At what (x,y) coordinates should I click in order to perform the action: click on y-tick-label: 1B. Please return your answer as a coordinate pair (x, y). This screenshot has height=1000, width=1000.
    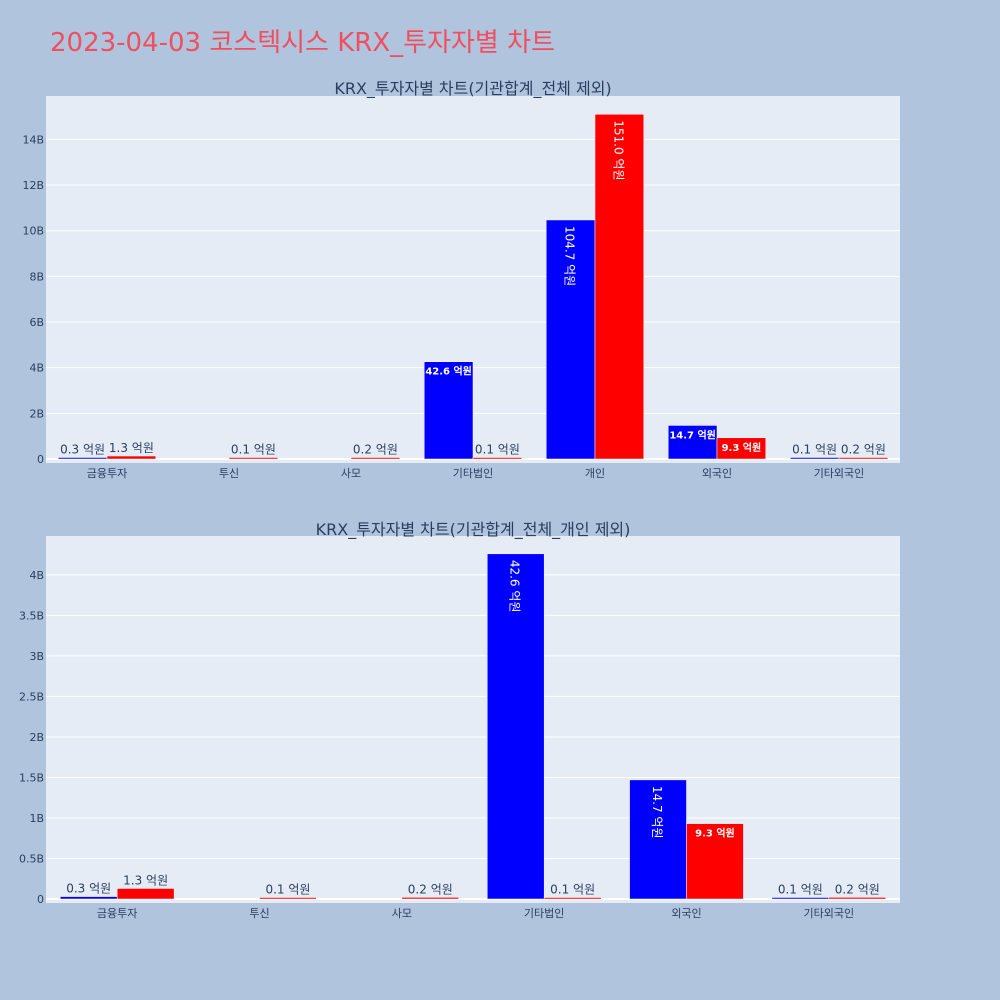
    Looking at the image, I should click on (36, 818).